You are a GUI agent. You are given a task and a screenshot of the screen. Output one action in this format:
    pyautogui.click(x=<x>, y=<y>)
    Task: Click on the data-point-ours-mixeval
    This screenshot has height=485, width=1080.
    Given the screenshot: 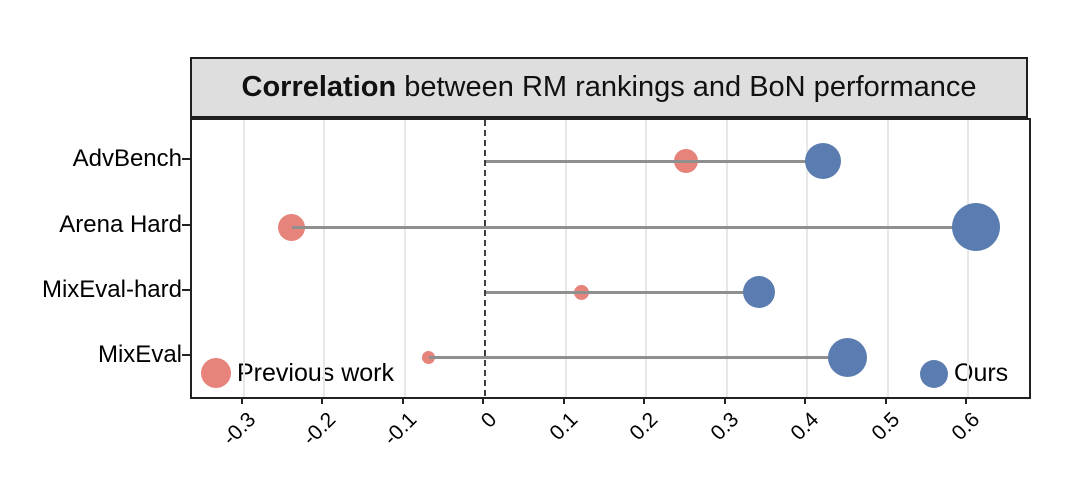 What is the action you would take?
    pyautogui.click(x=847, y=357)
    